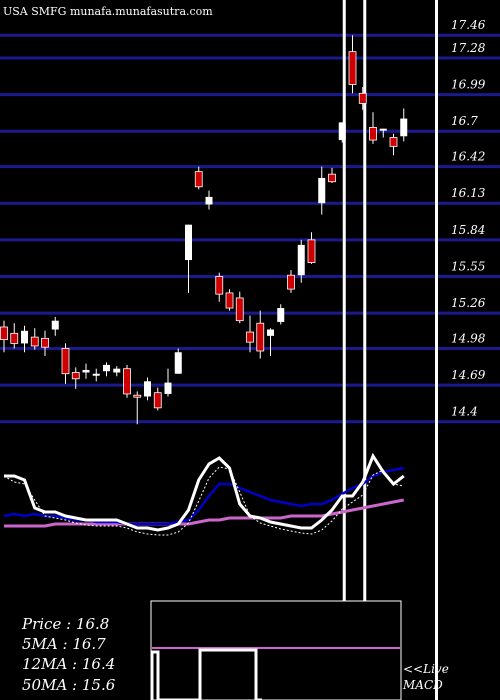 This screenshot has height=700, width=500. What do you see at coordinates (426, 669) in the screenshot?
I see `macd-live-label: <<Live` at bounding box center [426, 669].